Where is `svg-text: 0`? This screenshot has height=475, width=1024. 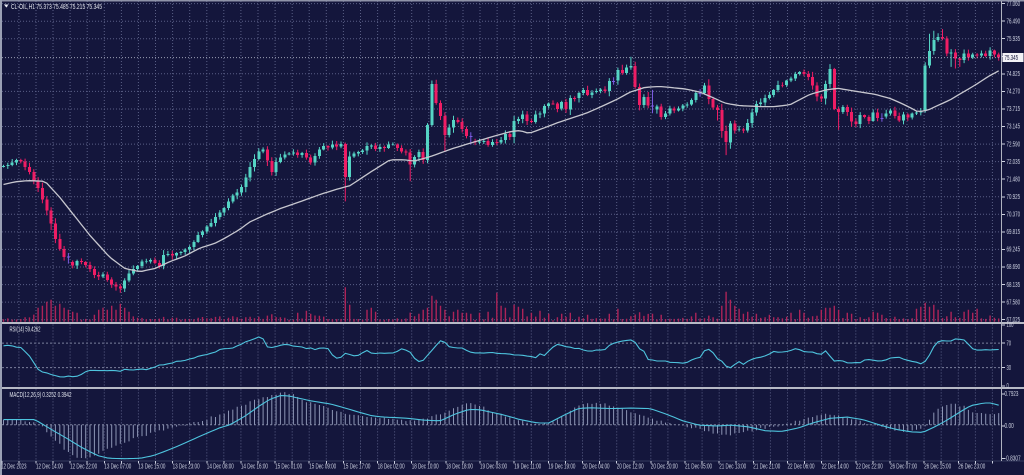 svg-text: 0 is located at coordinates (1008, 386).